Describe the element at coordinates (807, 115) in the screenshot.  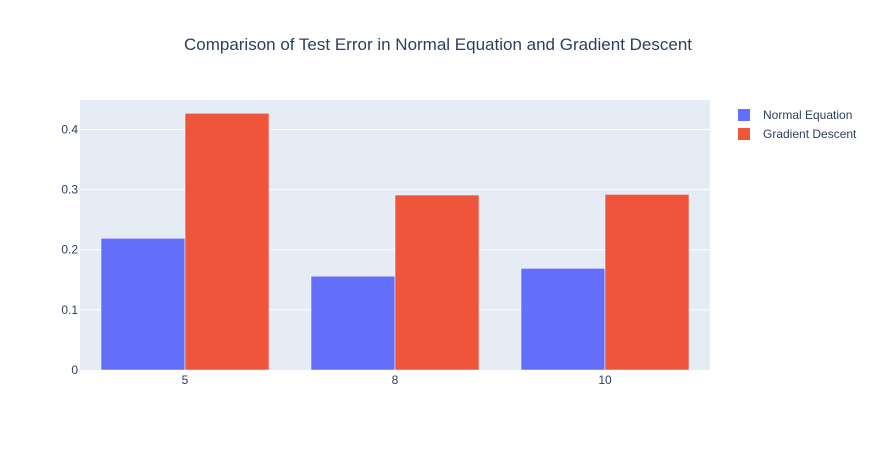
I see `legend-label: Normal Equation` at that location.